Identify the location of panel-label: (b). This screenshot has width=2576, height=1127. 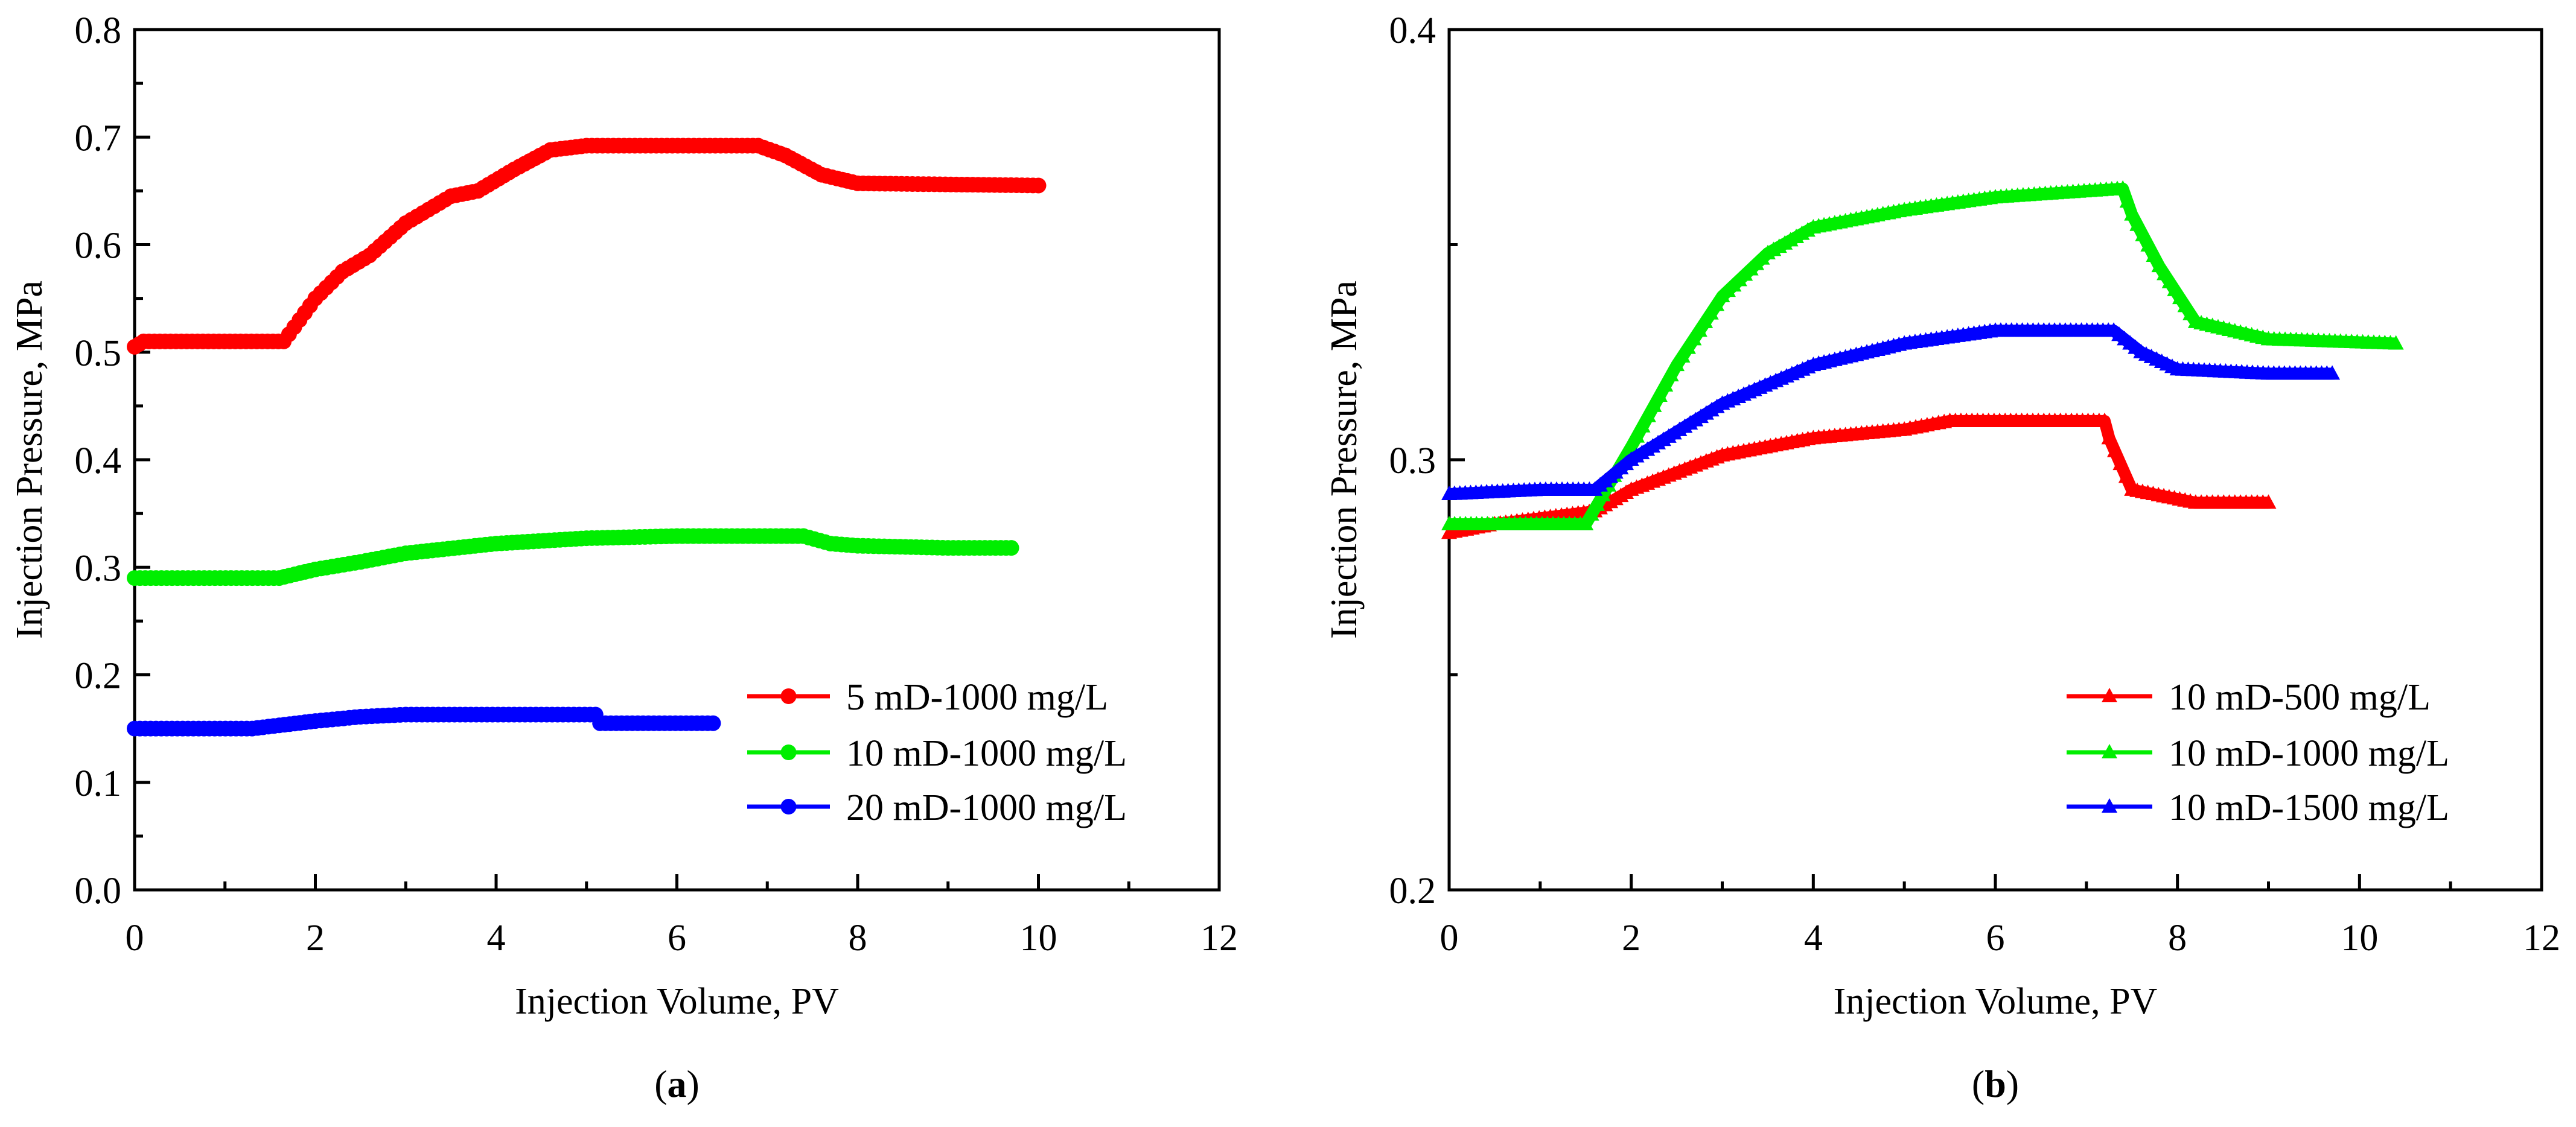
(1995, 1083).